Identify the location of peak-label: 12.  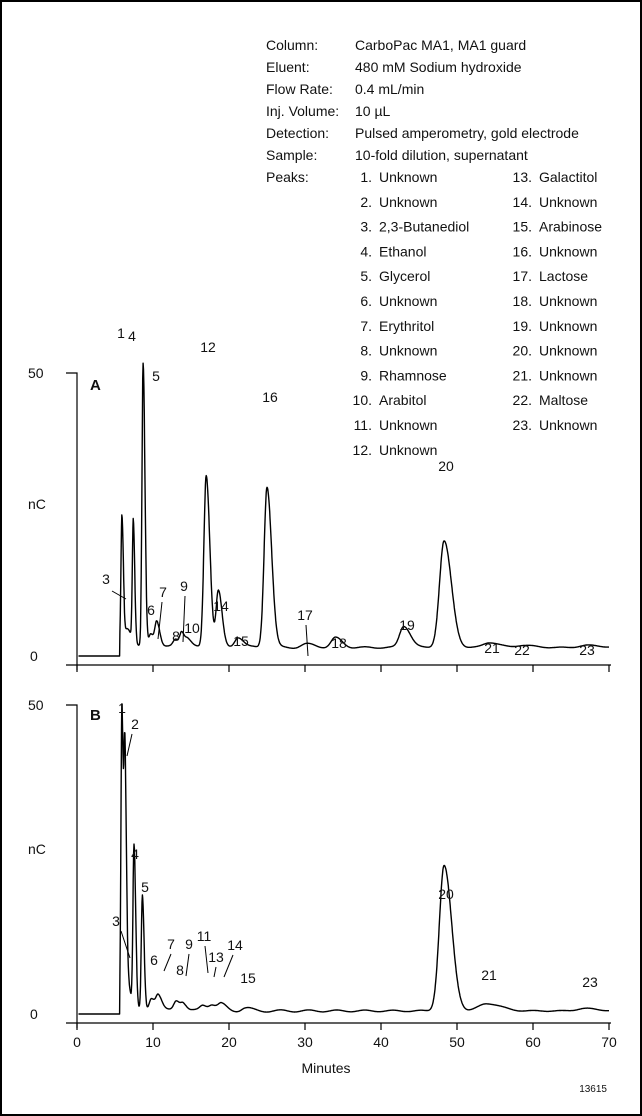
(208, 347).